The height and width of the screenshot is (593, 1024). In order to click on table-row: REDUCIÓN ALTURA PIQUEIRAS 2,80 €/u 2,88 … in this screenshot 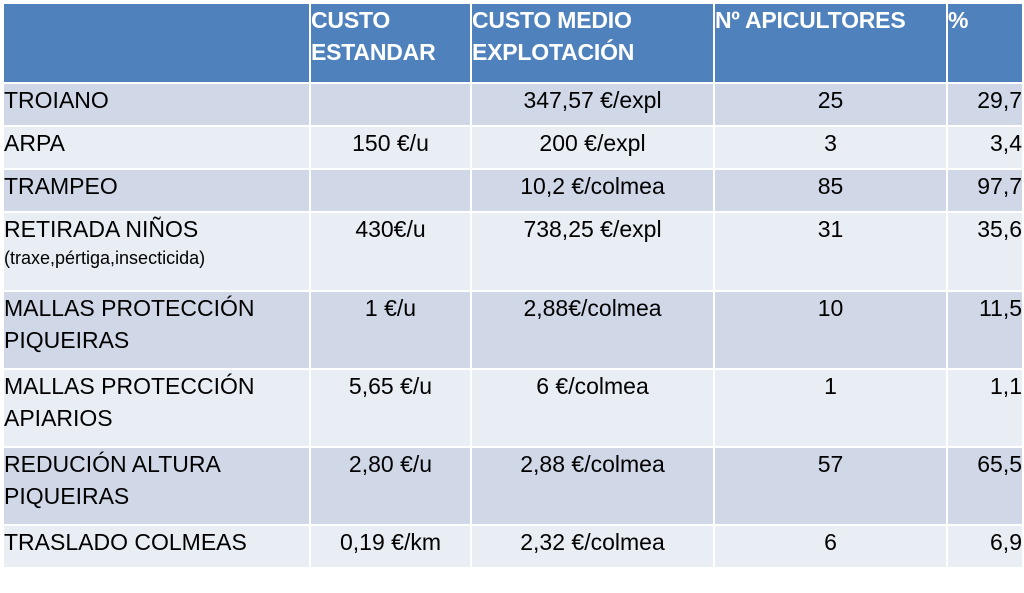, I will do `click(513, 486)`.